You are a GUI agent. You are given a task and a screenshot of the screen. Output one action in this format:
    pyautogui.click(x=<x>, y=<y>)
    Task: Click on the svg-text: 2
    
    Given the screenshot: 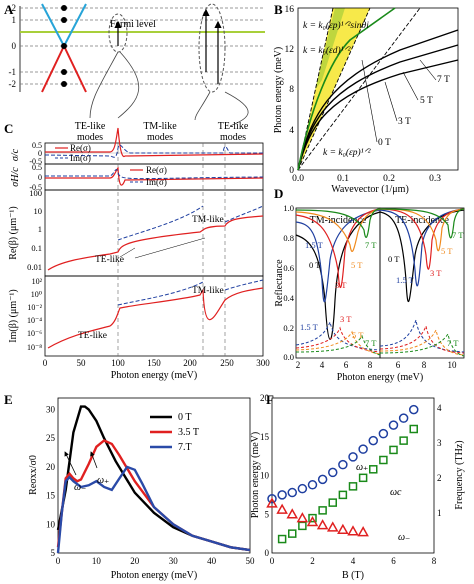 What is the action you would take?
    pyautogui.click(x=439, y=478)
    